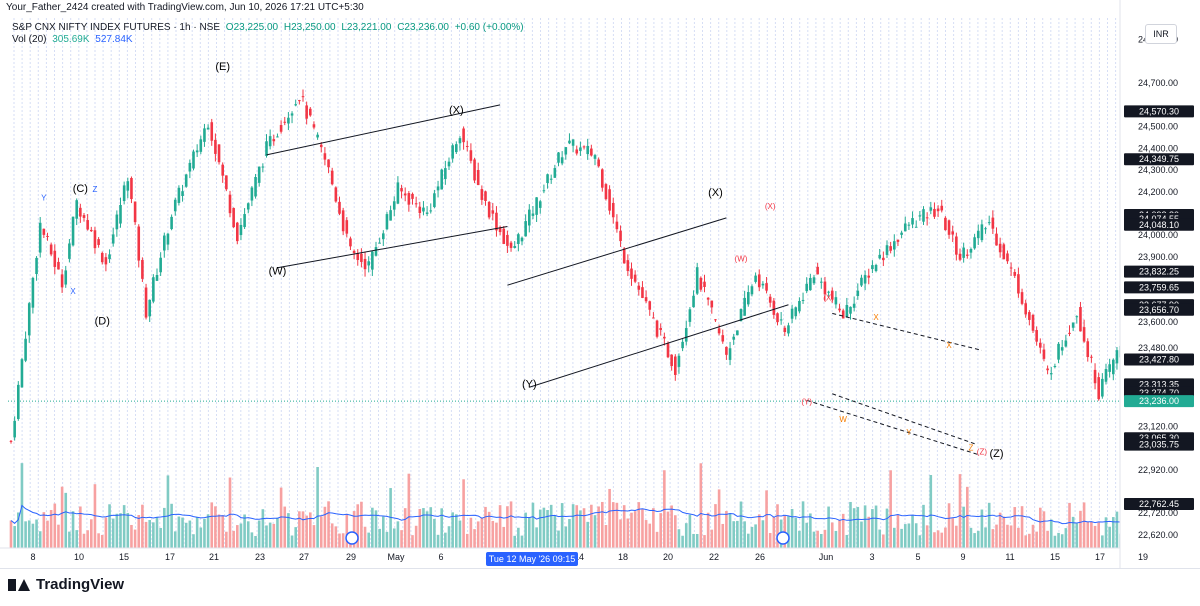 The width and height of the screenshot is (1200, 606). I want to click on x-tick-label: 9, so click(962, 557).